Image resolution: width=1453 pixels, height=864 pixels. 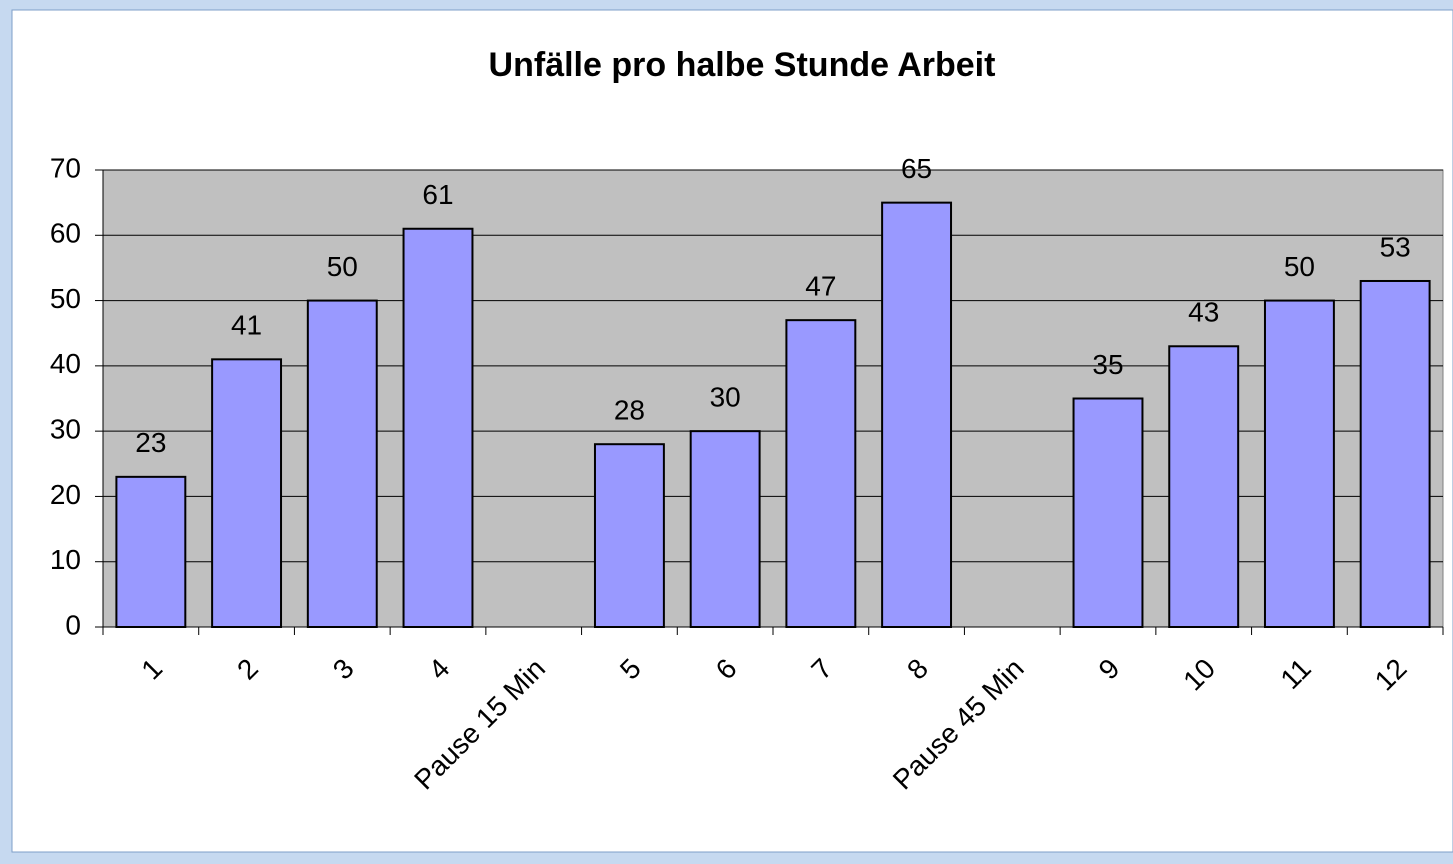 What do you see at coordinates (65, 429) in the screenshot?
I see `y-tick-label: 30` at bounding box center [65, 429].